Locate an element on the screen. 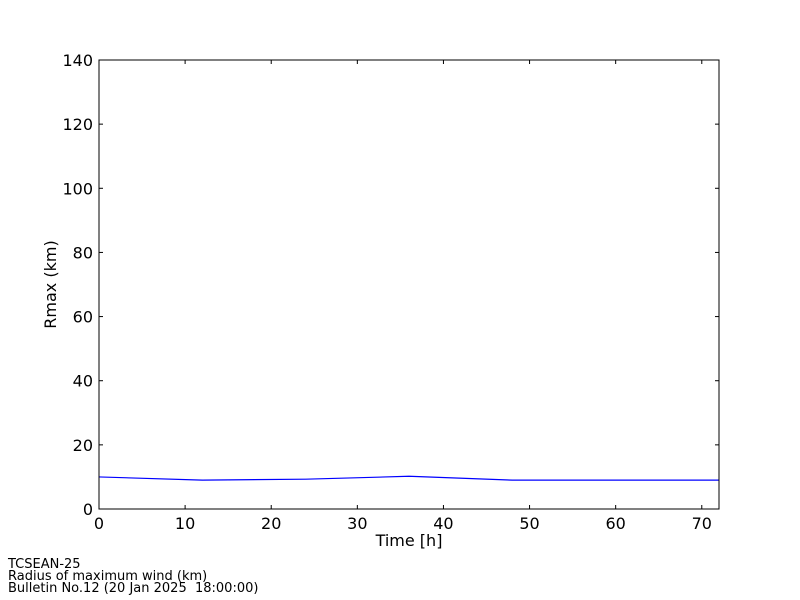 The height and width of the screenshot is (600, 800). y-tick-label: 40 is located at coordinates (83, 381).